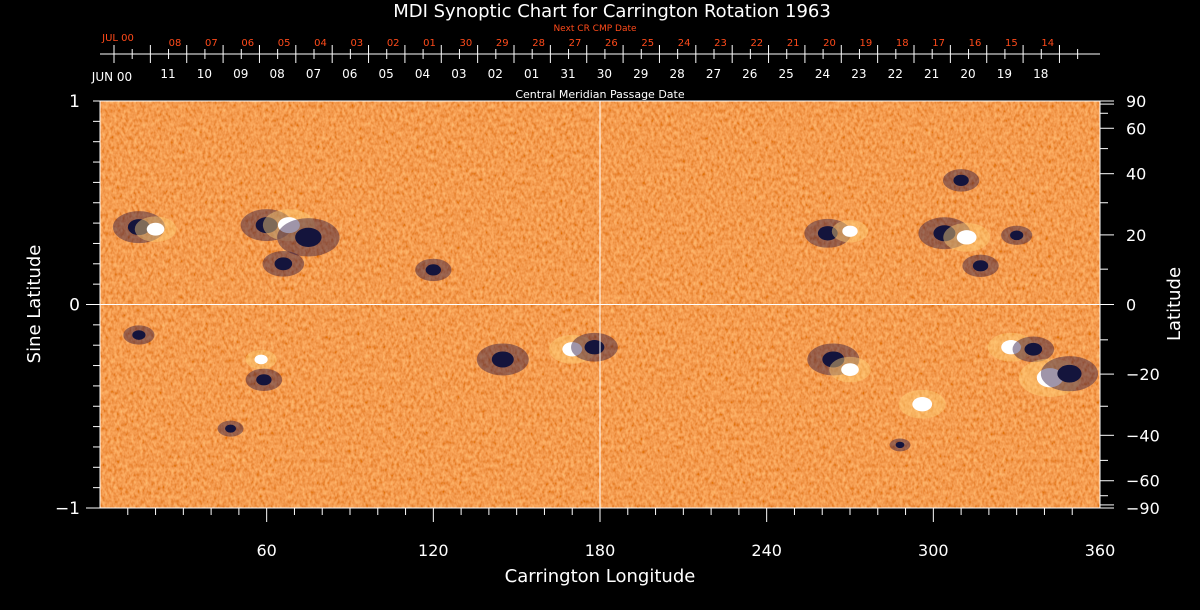  Describe the element at coordinates (276, 74) in the screenshot. I see `cmp-date-label: 08` at that location.